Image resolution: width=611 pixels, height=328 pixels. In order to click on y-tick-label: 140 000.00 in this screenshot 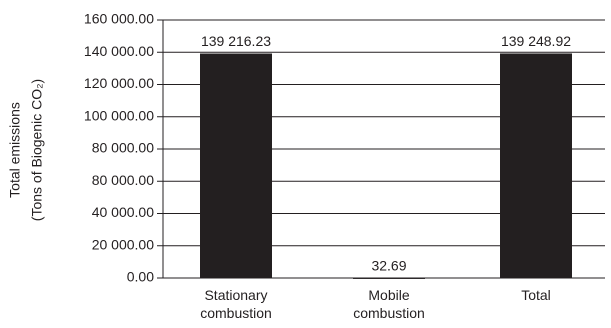, I will do `click(119, 51)`.